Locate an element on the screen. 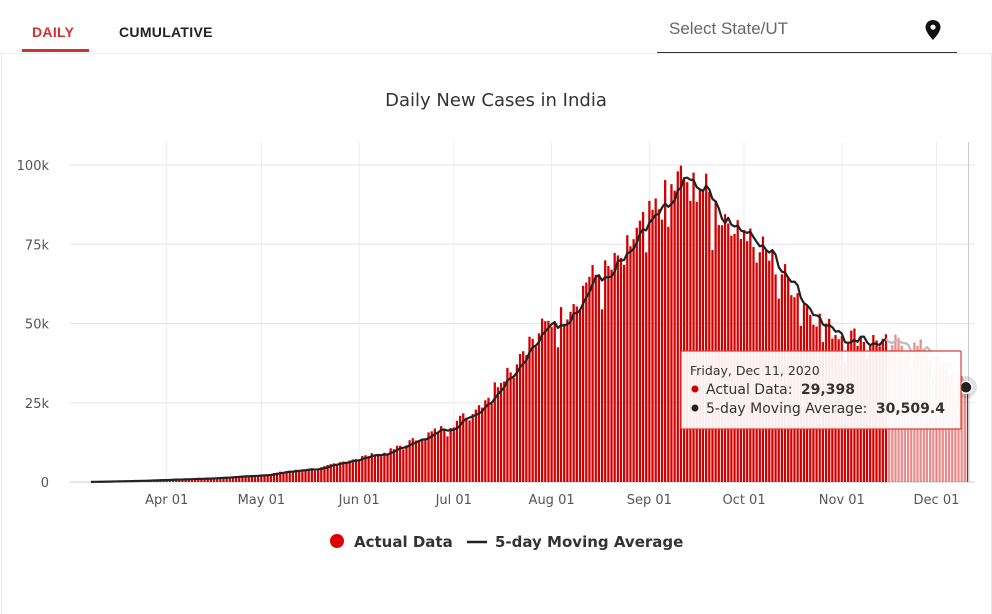 The image size is (992, 614). tab-cumulative: CUMULATIVE is located at coordinates (166, 32).